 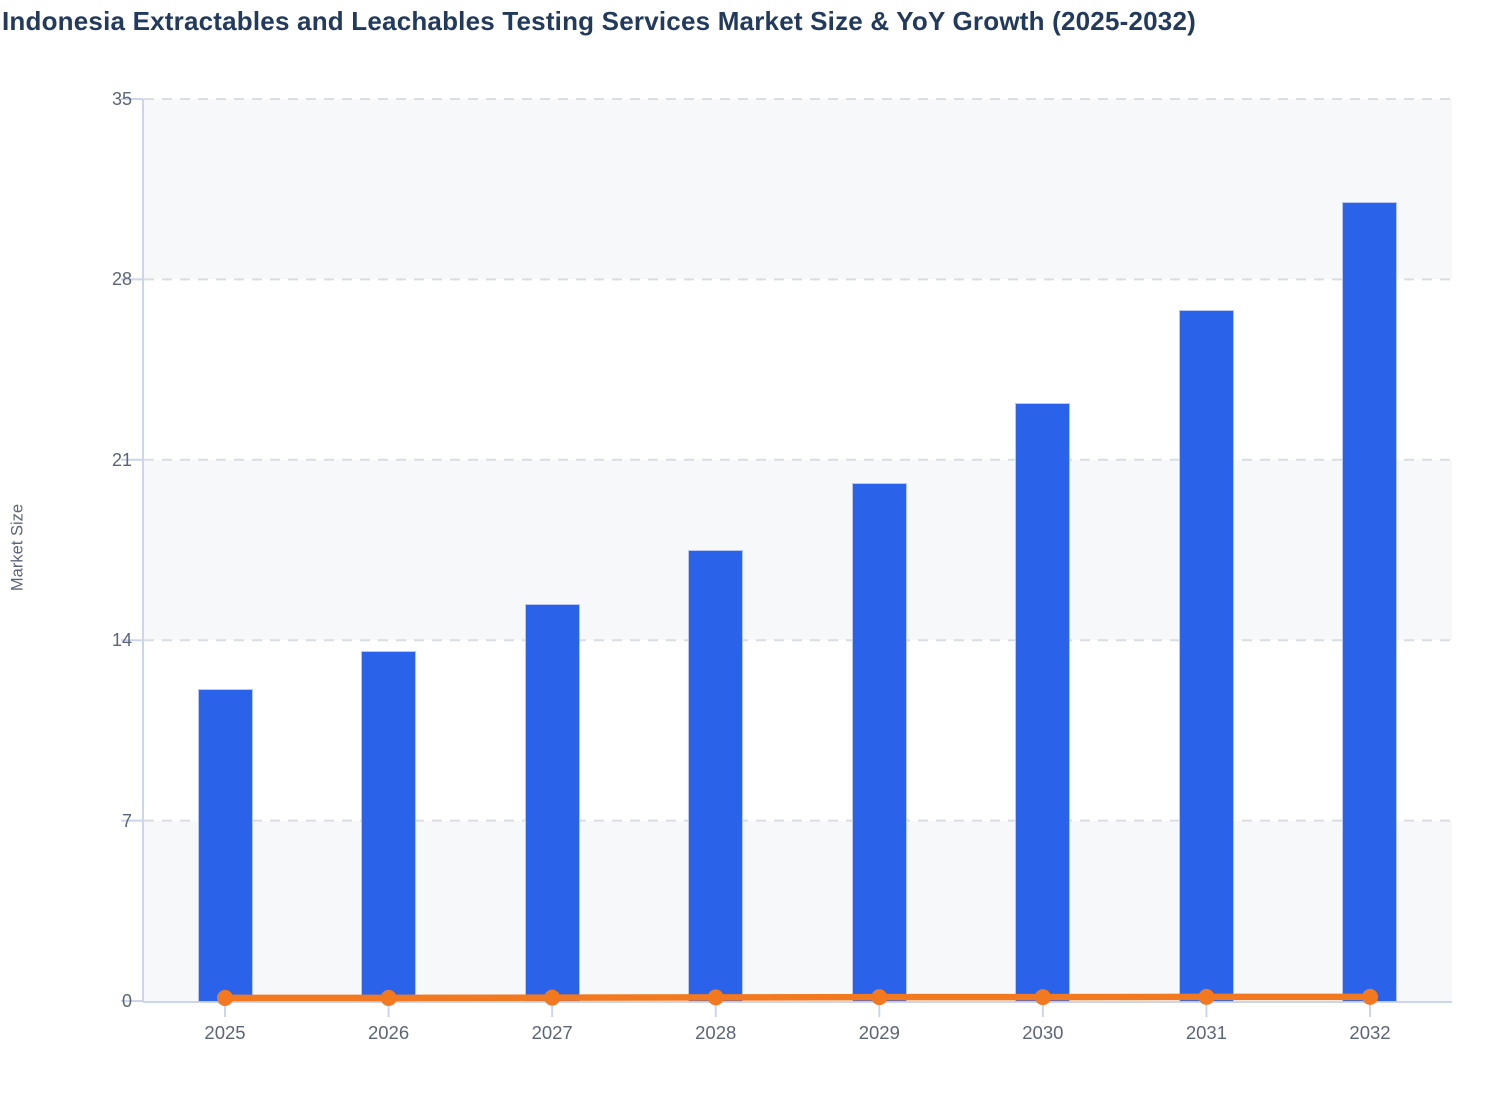 What do you see at coordinates (121, 640) in the screenshot?
I see `y-tick-label-14: 14` at bounding box center [121, 640].